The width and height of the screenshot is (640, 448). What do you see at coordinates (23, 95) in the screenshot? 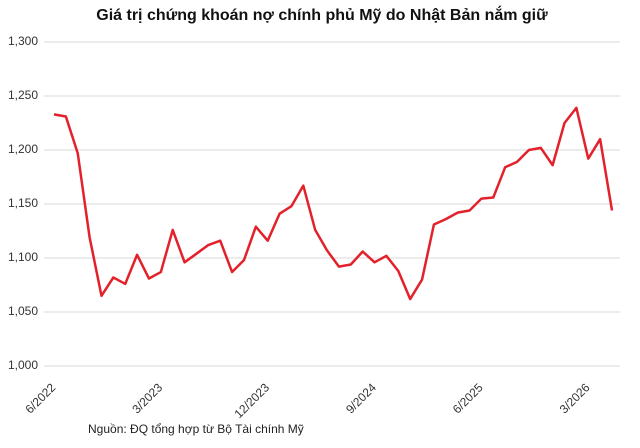
I see `y-tick-label: 1,250` at bounding box center [23, 95].